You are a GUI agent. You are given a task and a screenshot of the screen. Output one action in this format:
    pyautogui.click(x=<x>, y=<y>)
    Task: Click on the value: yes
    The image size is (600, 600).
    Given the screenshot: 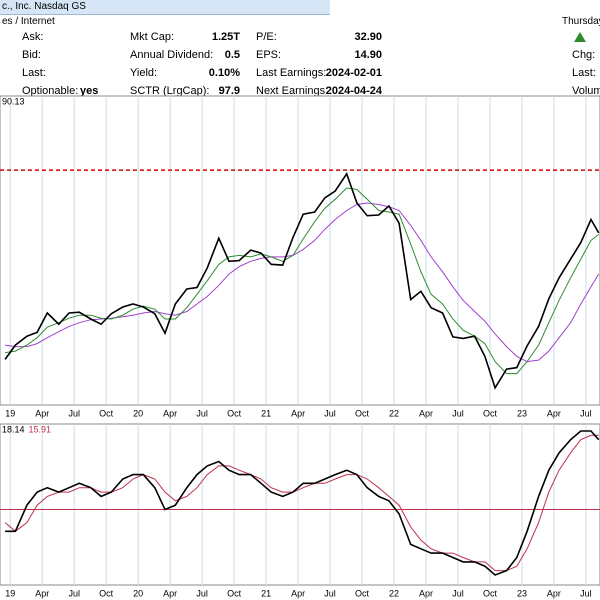 What is the action you would take?
    pyautogui.click(x=89, y=91)
    